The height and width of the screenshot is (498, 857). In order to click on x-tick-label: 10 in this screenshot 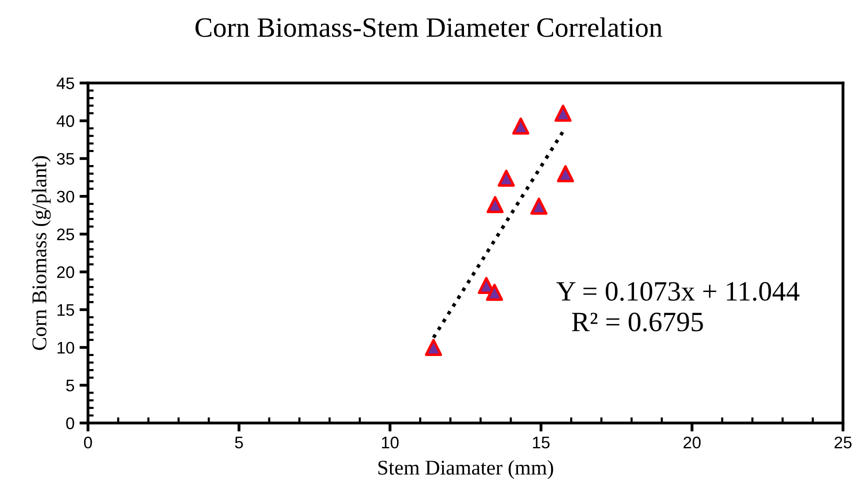, I will do `click(390, 442)`.